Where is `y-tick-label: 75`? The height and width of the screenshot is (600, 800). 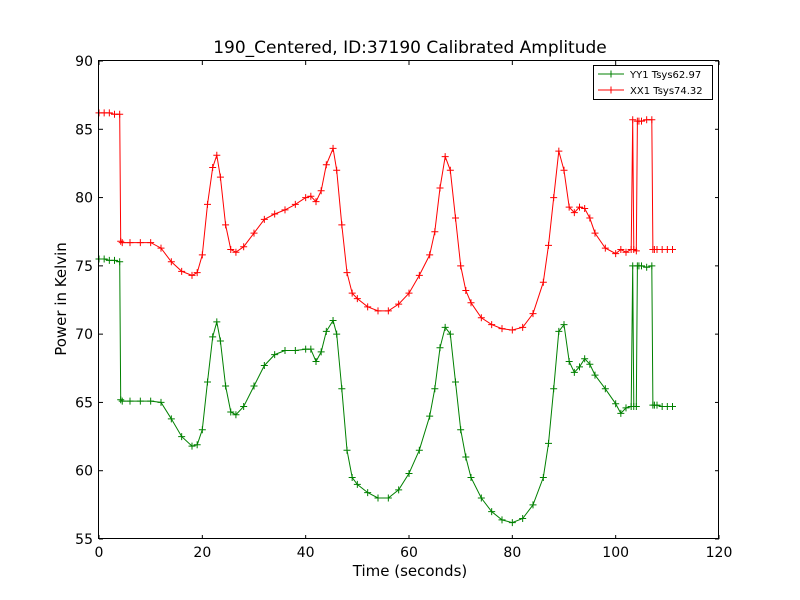
y-tick-label: 75 is located at coordinates (84, 267).